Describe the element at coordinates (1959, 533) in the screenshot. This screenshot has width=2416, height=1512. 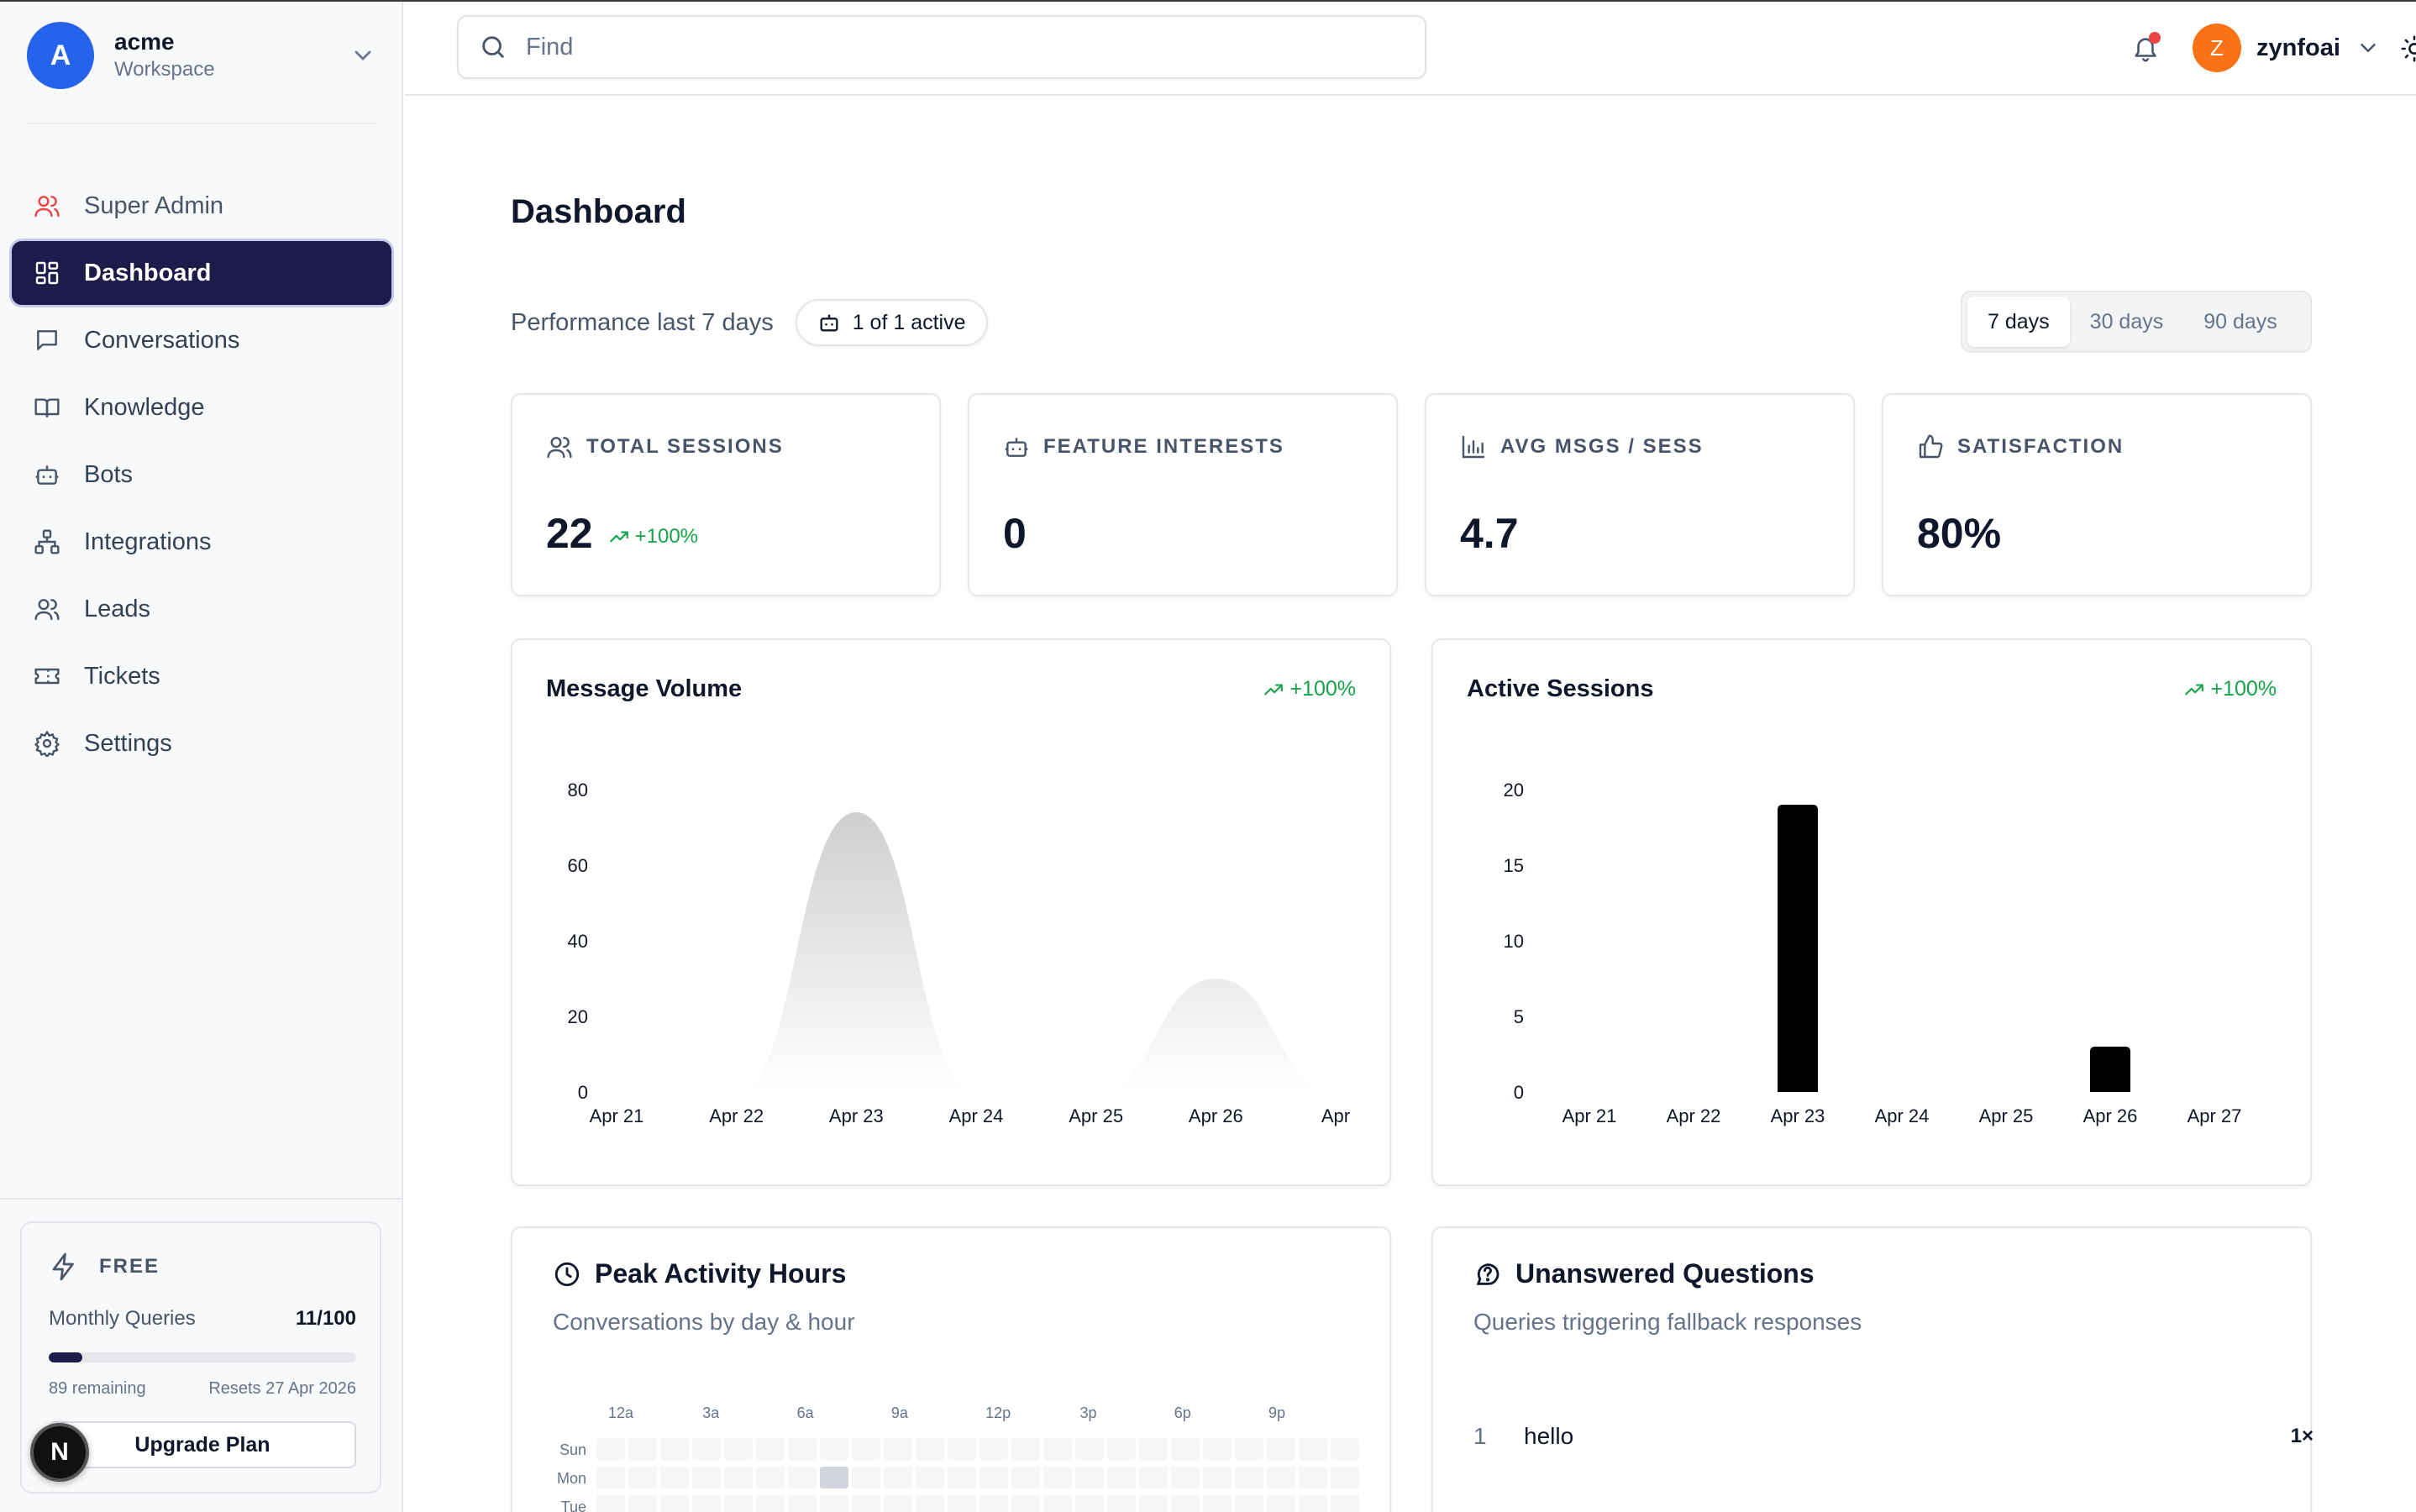
I see `stat-value: 80%` at that location.